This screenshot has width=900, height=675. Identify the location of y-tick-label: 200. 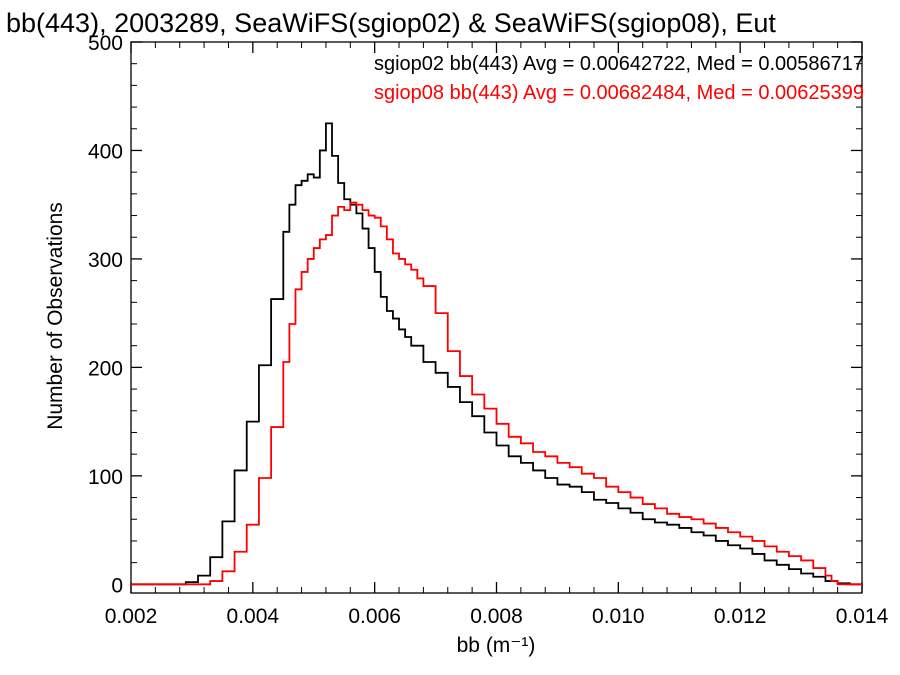
(105, 368).